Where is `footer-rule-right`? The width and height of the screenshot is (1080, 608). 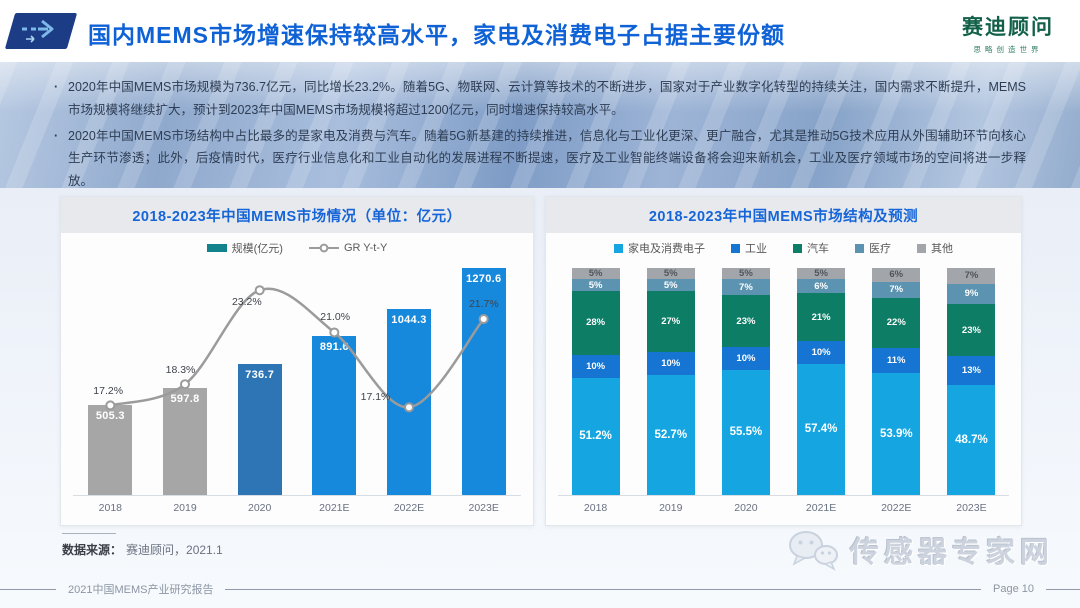 footer-rule-right is located at coordinates (1063, 589).